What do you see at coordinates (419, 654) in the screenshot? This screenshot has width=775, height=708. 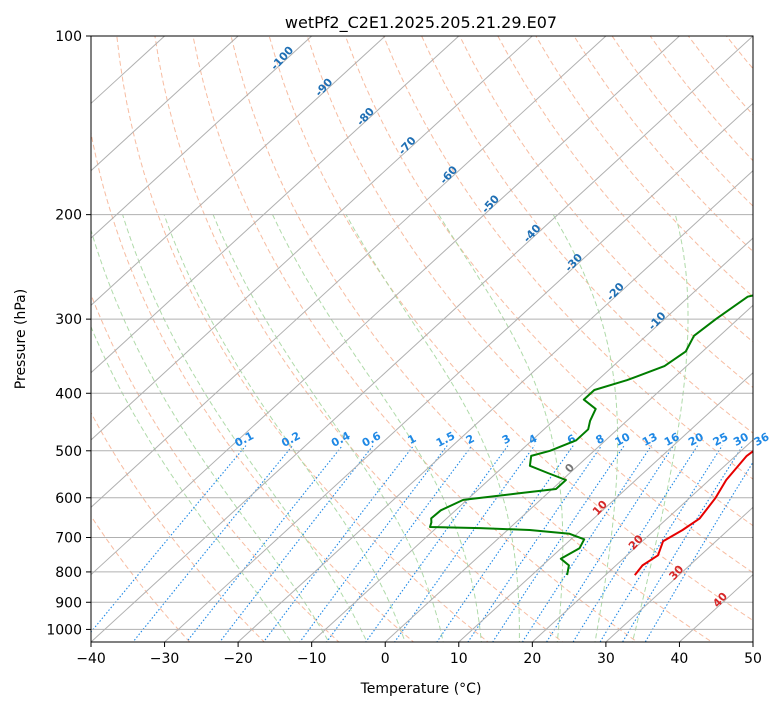 I see `x-axis: −40 −30 −20 −10 0 10 20 30 40 50` at bounding box center [419, 654].